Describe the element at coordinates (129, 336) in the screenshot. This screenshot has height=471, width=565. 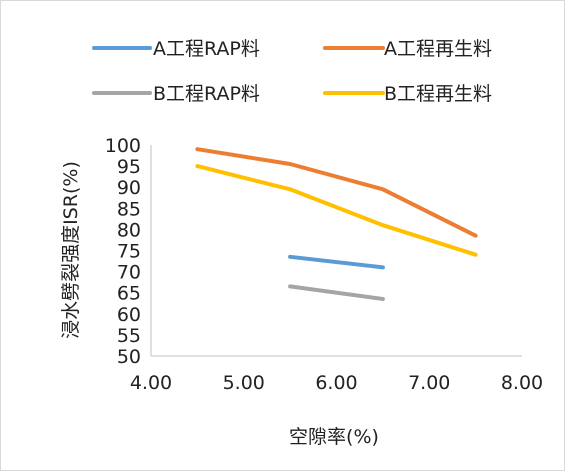
I see `y-tick-label: 55` at that location.